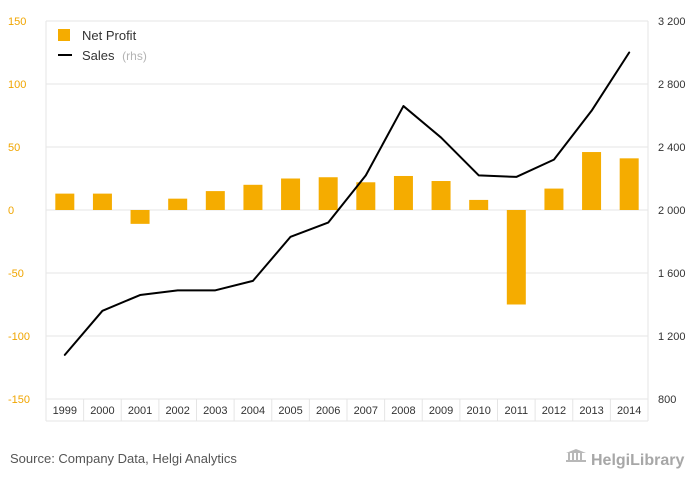 The height and width of the screenshot is (483, 700). I want to click on x-tick-label: 2003, so click(215, 411).